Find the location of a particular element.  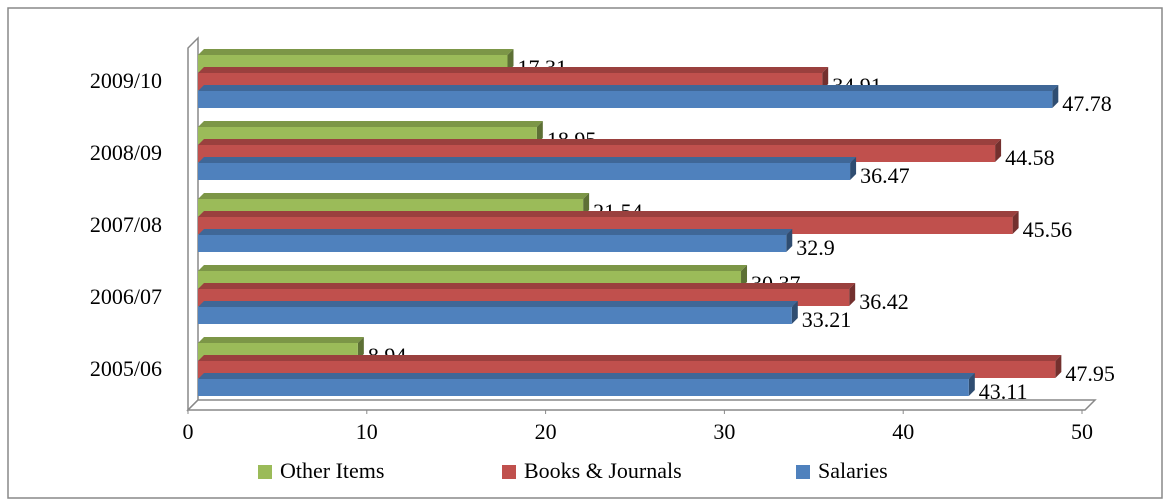

wall is located at coordinates (193, 224).